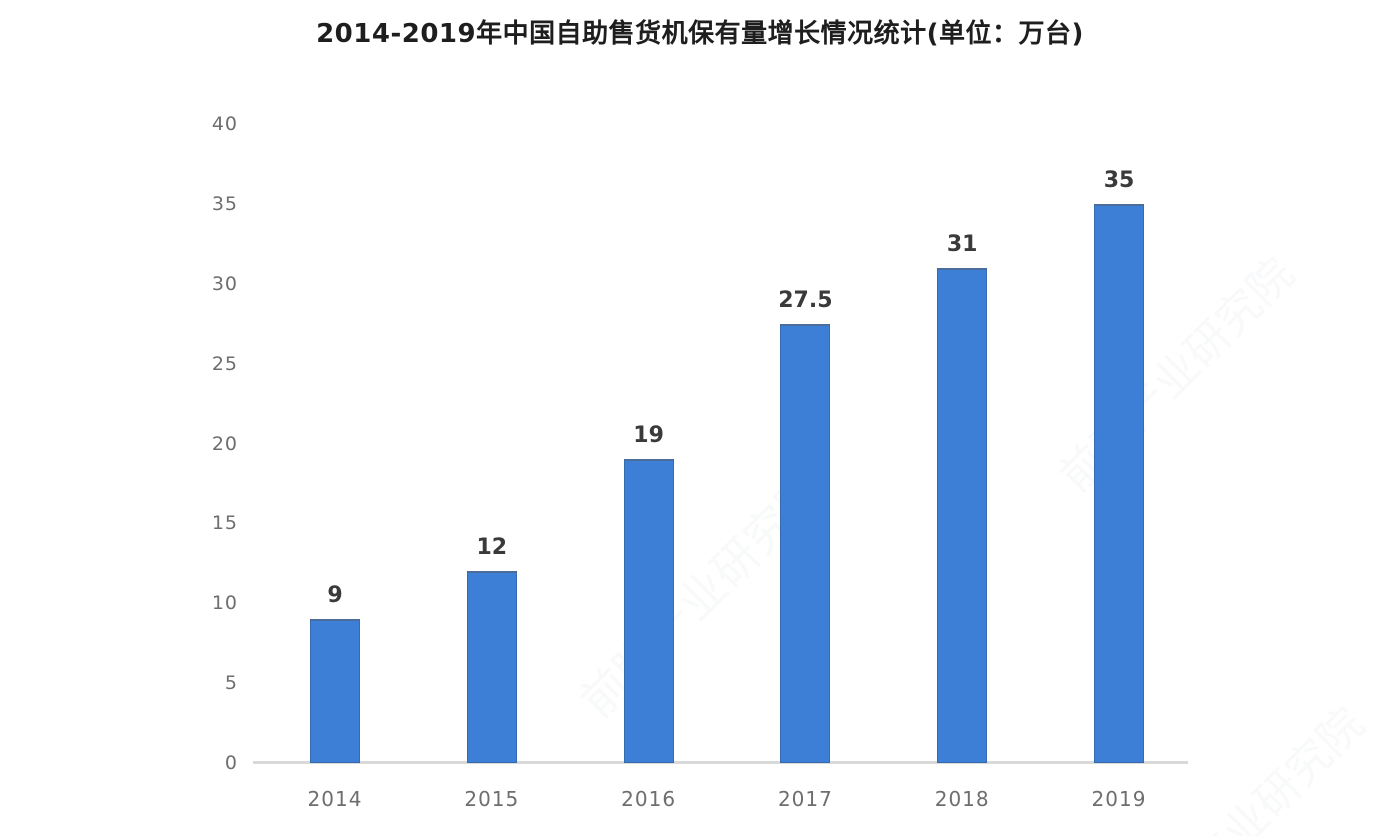 This screenshot has width=1400, height=836. I want to click on y-tick-label-35: 35, so click(224, 203).